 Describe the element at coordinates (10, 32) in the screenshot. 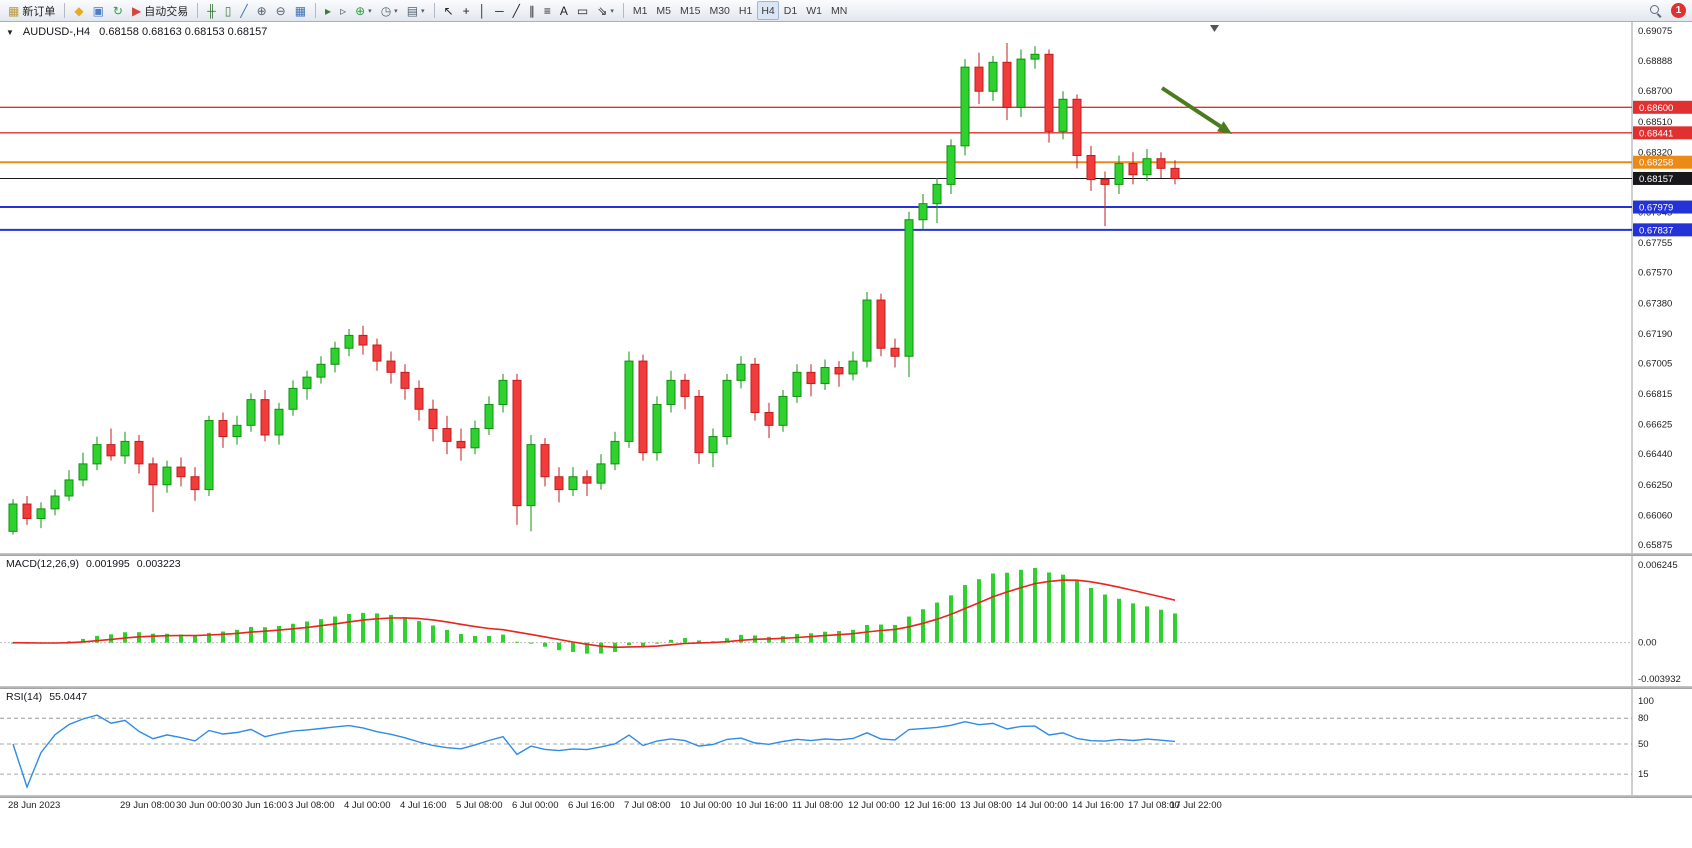

I see `chart-menu-icon: ▼` at that location.